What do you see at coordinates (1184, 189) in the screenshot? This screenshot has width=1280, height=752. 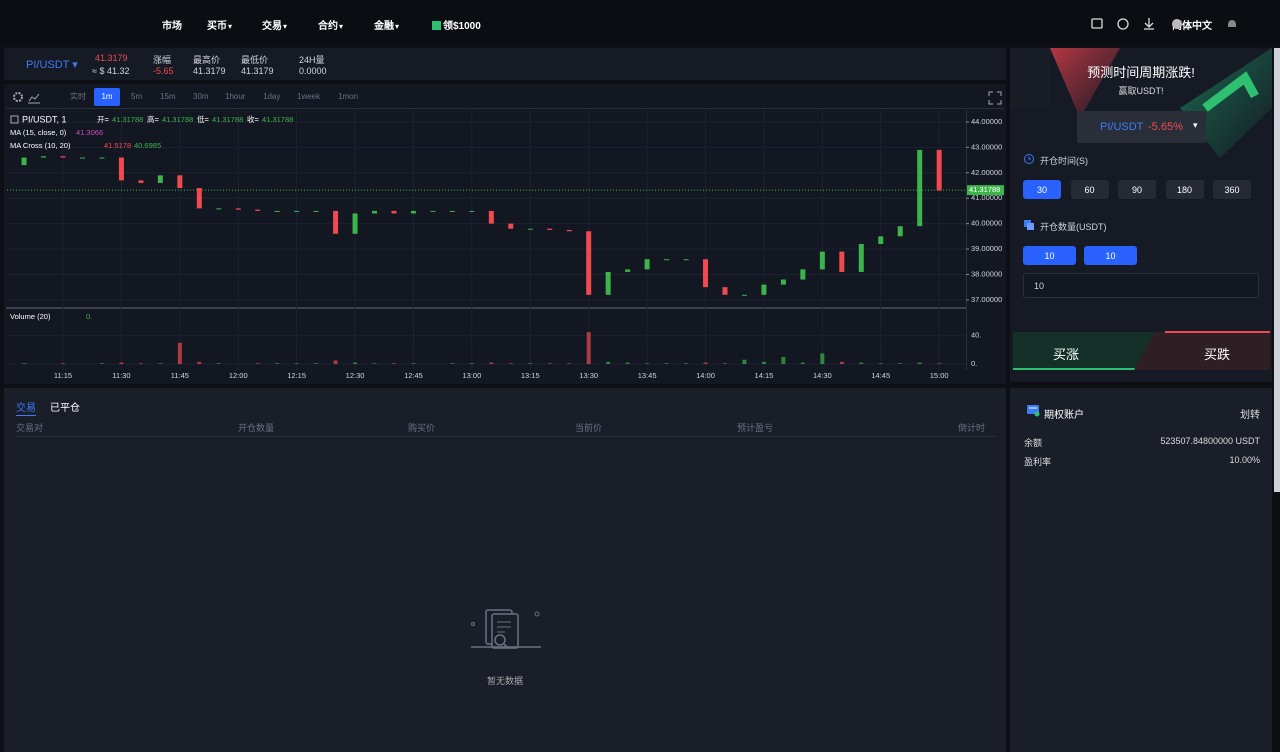 I see `duration-button: 180` at bounding box center [1184, 189].